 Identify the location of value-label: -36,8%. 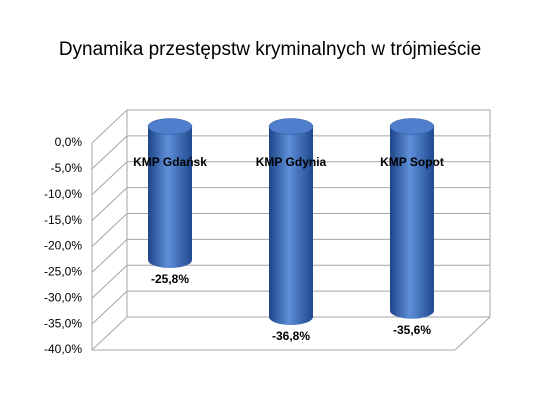
(291, 336).